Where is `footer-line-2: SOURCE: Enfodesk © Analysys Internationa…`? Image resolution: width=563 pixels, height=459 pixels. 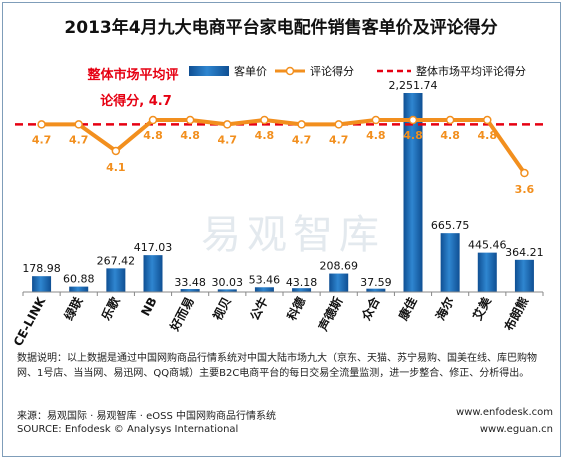
footer-line-2: SOURCE: Enfodesk © Analysys Internationa… is located at coordinates (285, 429).